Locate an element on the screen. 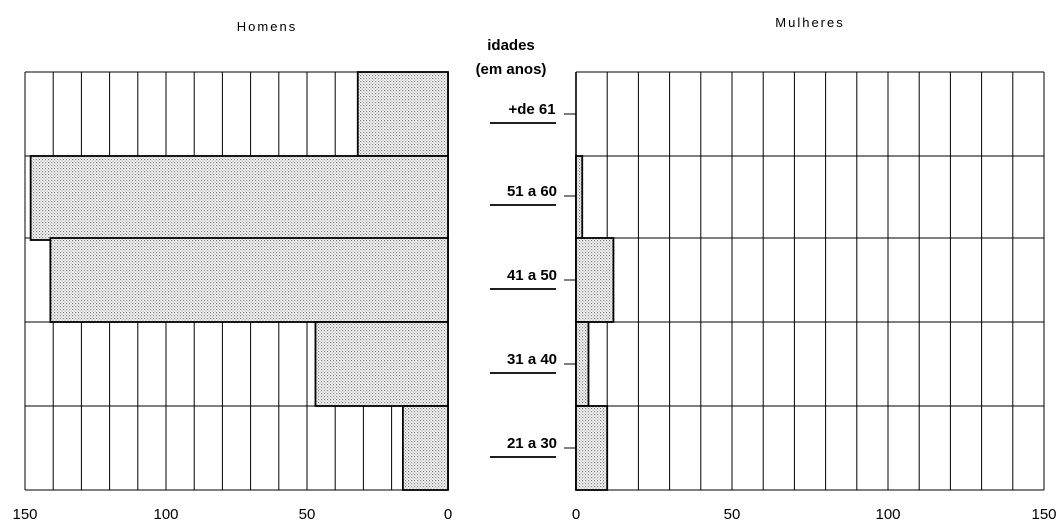 The image size is (1063, 525). age-label: 21 a 30 is located at coordinates (532, 443).